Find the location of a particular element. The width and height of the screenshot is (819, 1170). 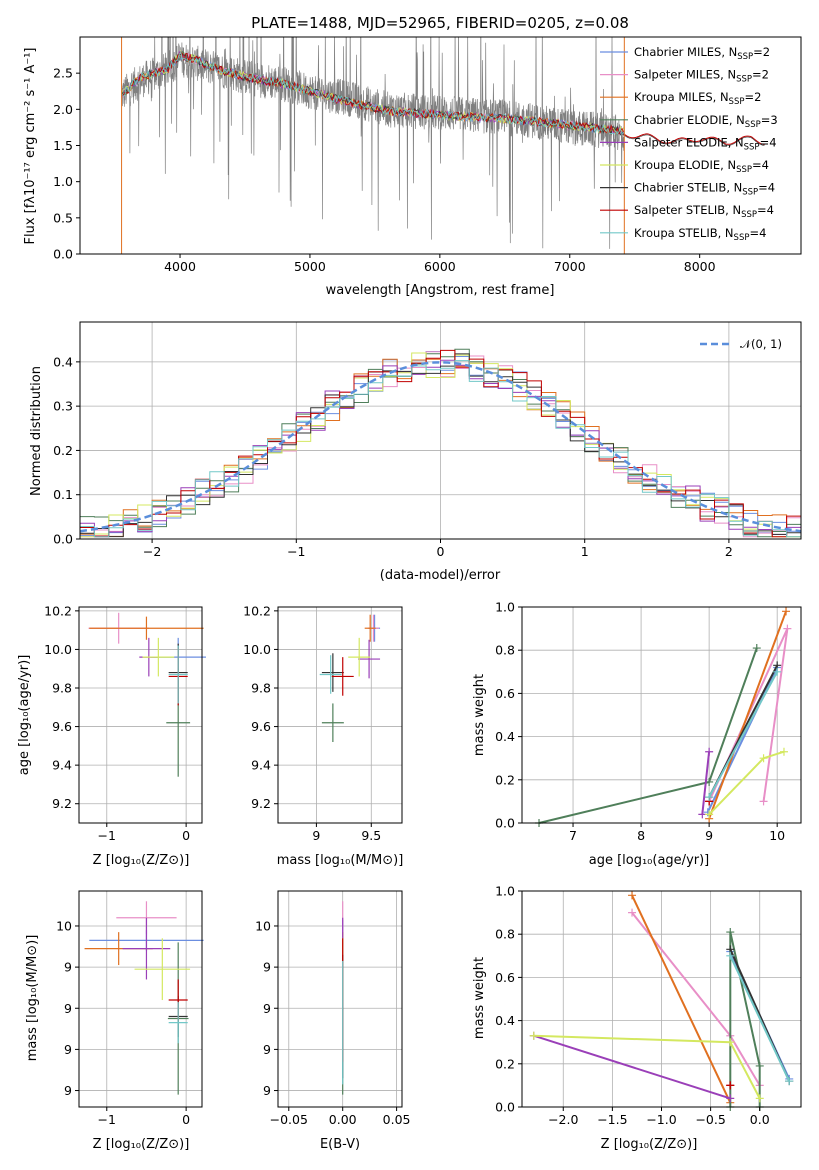

x-tick-label: 0.00 is located at coordinates (343, 1119).